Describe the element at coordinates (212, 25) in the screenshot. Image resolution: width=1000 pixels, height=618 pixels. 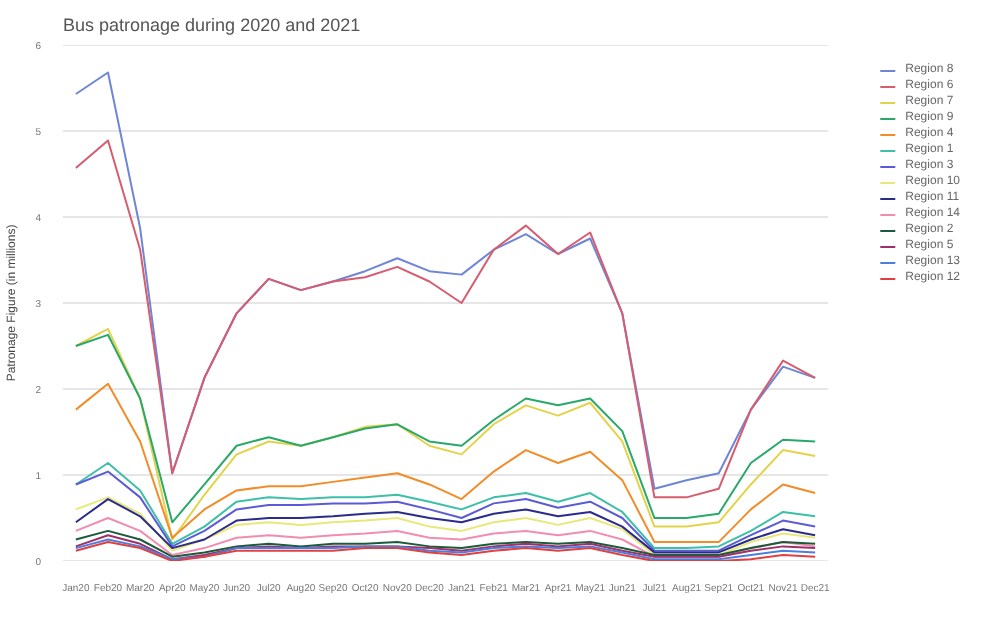
I see `chart-title: Bus patronage during 2020 and 2021` at that location.